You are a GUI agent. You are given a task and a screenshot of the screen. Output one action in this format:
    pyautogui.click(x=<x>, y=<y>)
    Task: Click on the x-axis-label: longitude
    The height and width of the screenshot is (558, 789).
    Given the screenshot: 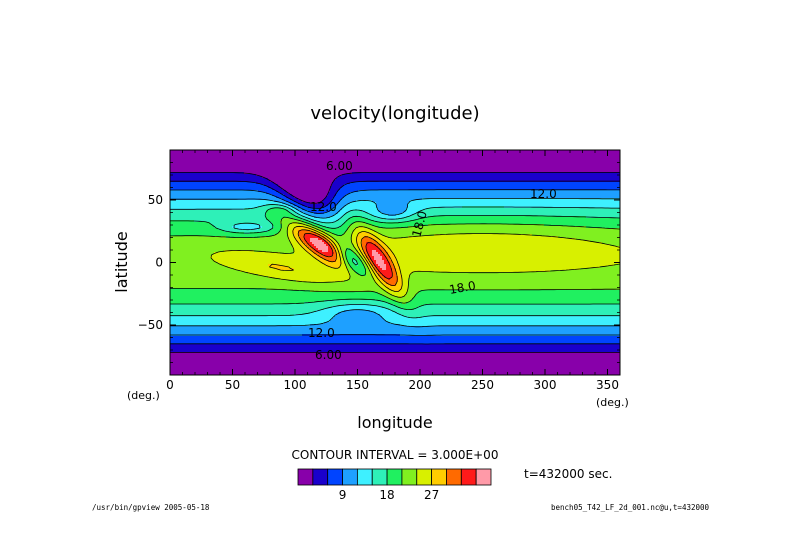 What is the action you would take?
    pyautogui.click(x=394, y=422)
    